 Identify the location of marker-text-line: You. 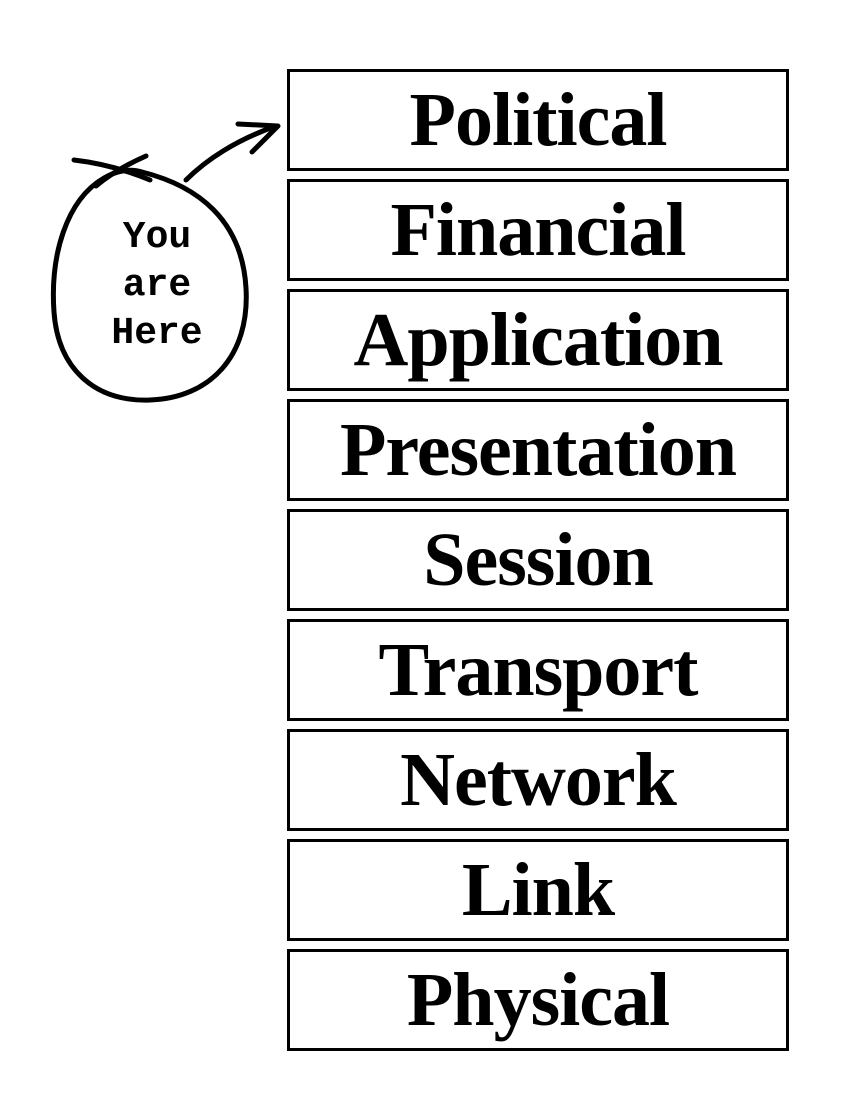
(157, 237).